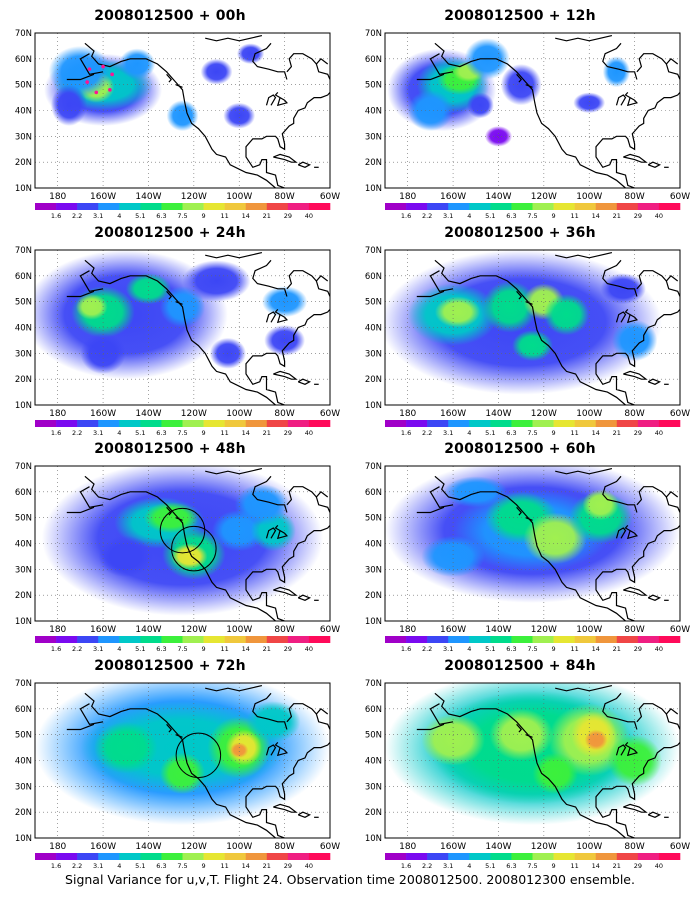  I want to click on coastline, so click(198, 544).